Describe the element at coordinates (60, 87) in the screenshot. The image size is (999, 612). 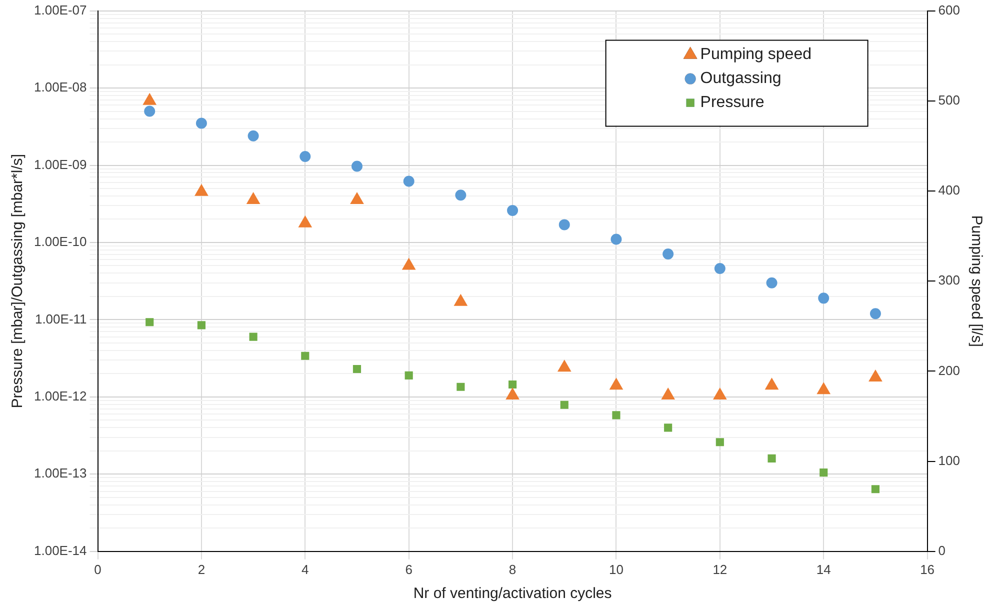
I see `y-tick-label: 1.00E-08` at that location.